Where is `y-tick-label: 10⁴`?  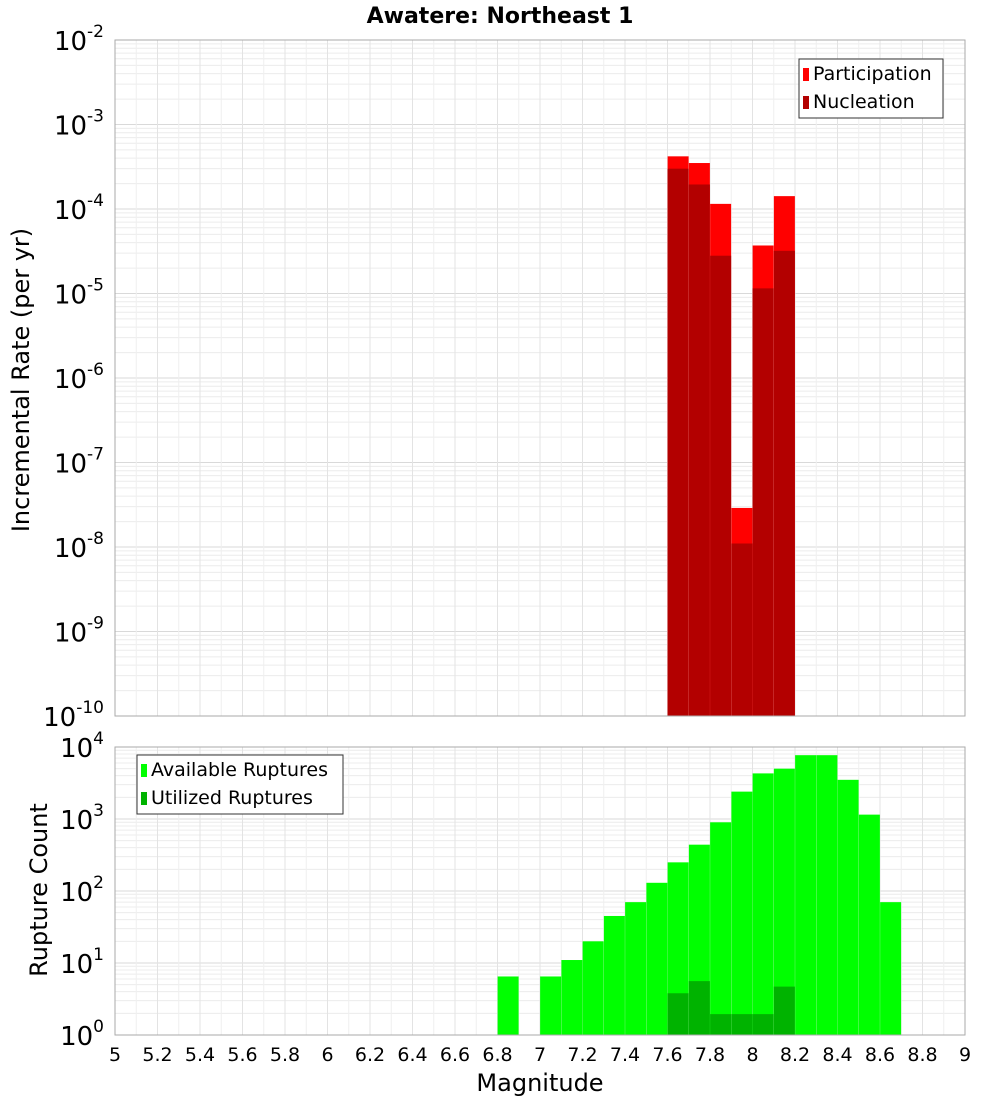
y-tick-label: 10⁴ is located at coordinates (82, 746).